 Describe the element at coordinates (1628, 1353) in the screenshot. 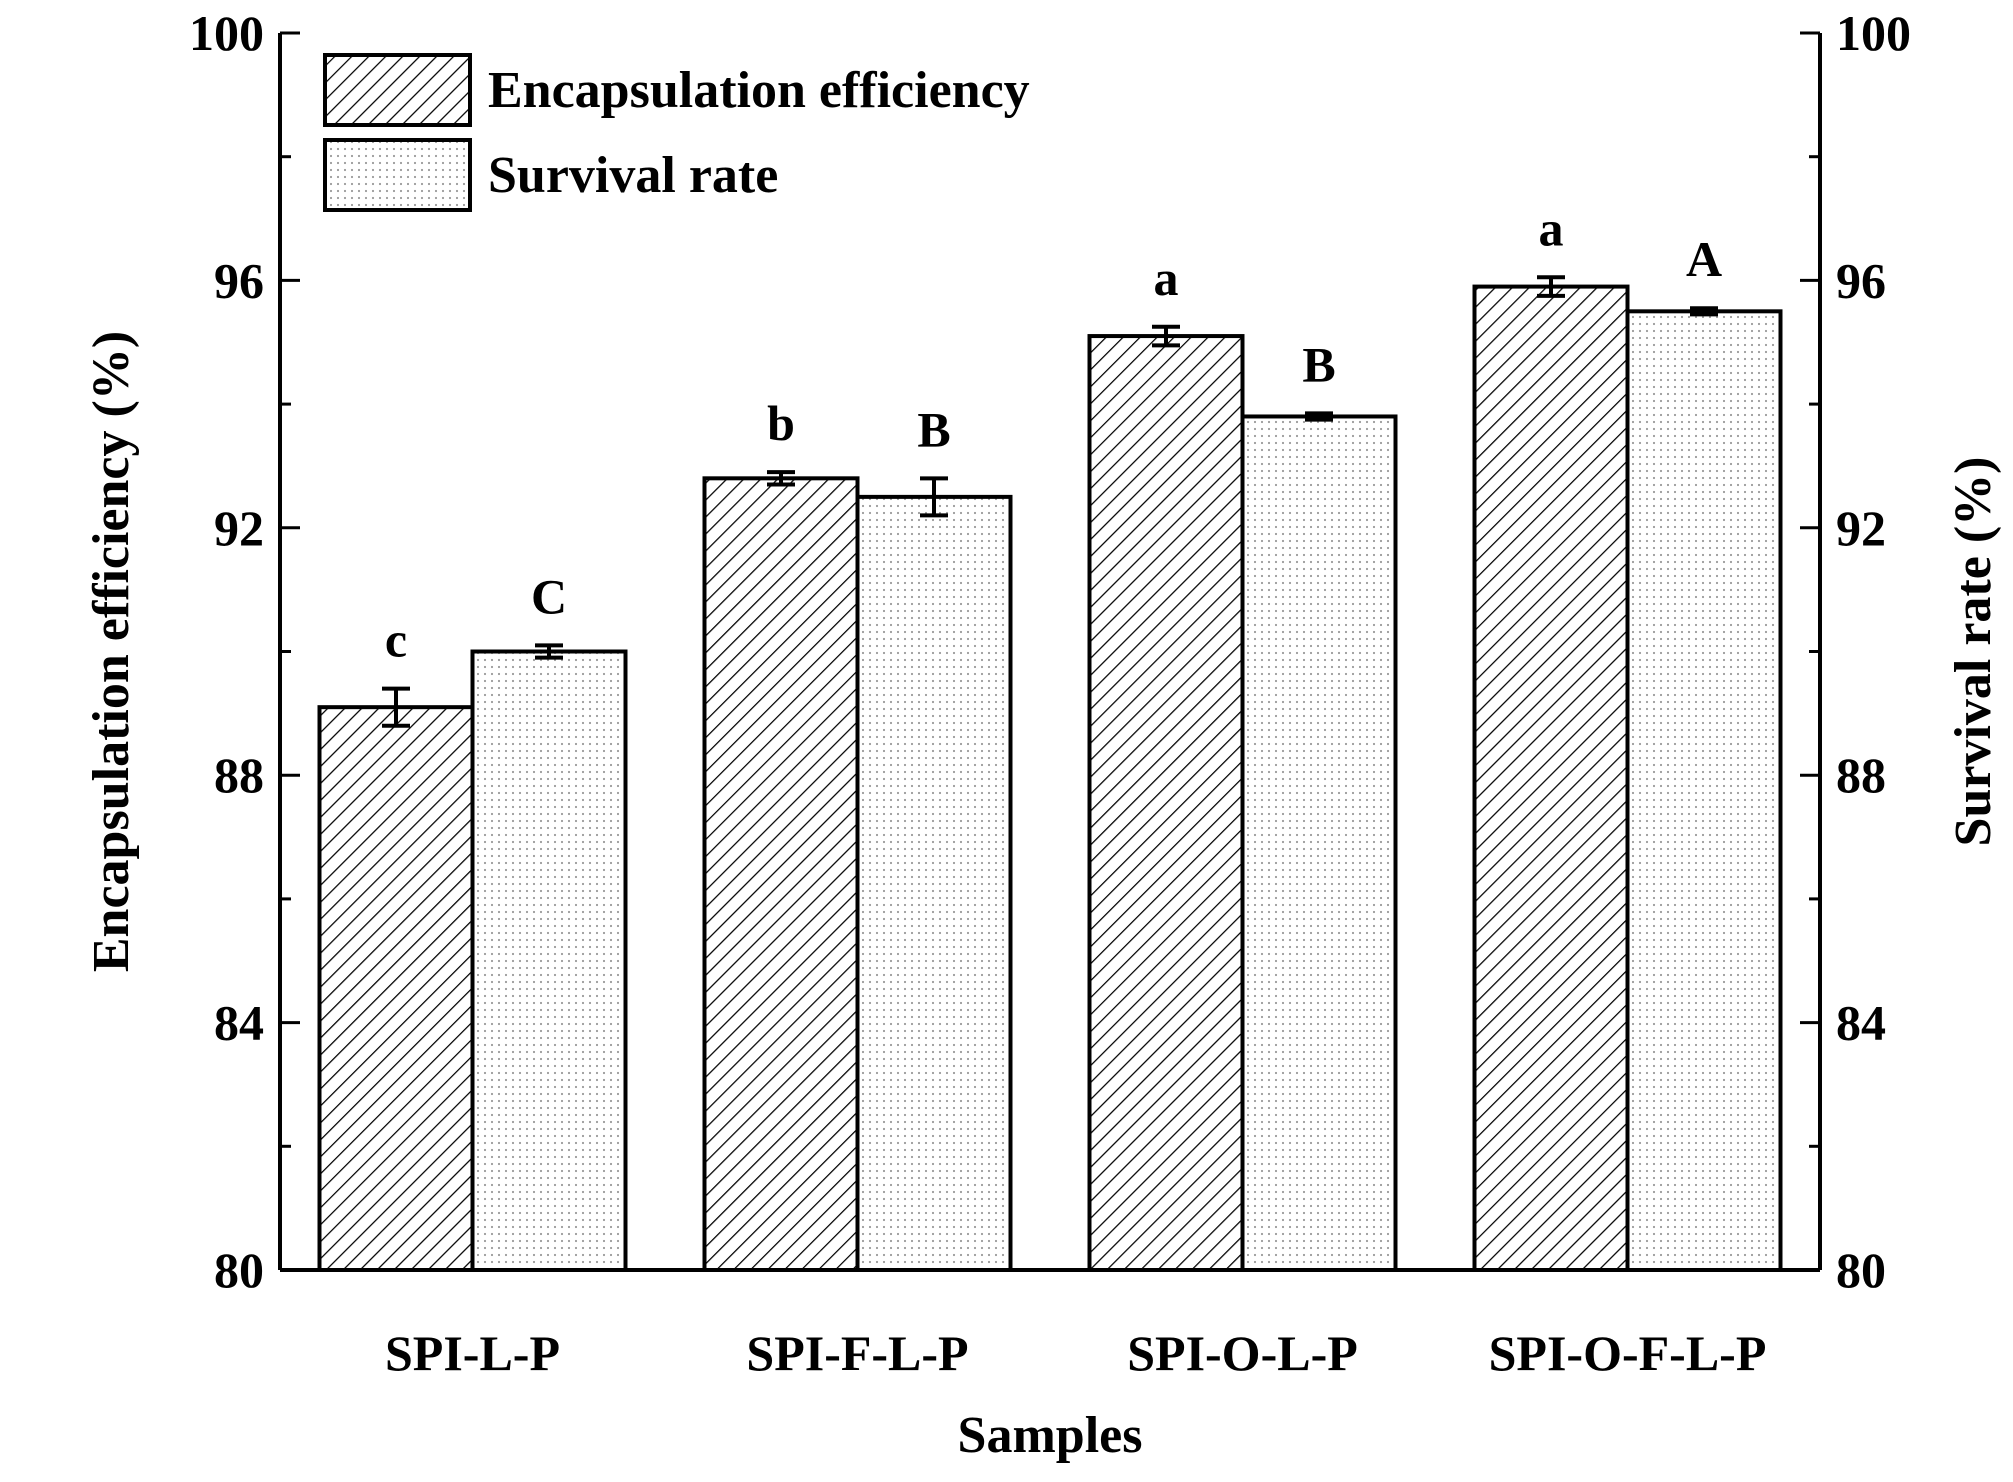

I see `x-tick-label: SPI-O-F-L-P` at that location.